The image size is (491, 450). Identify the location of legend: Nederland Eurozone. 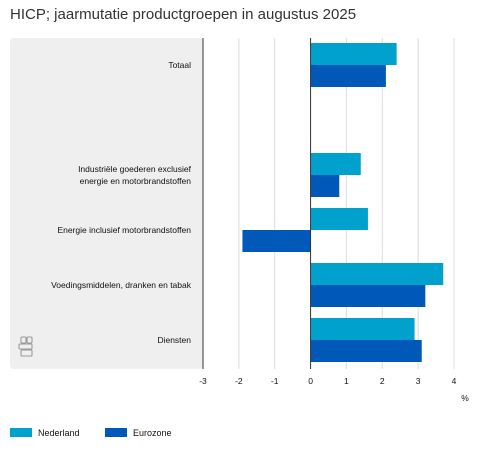
(91, 433).